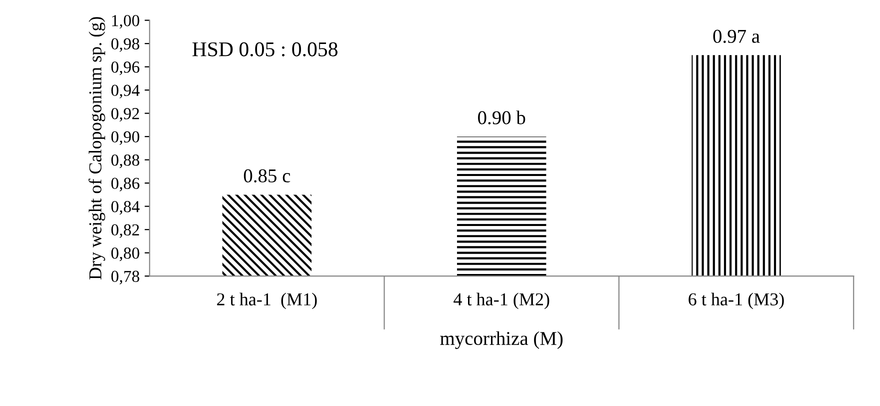 This screenshot has height=406, width=880. I want to click on y-axis-title: Dry weight of Calopogonium sp. (g), so click(97, 148).